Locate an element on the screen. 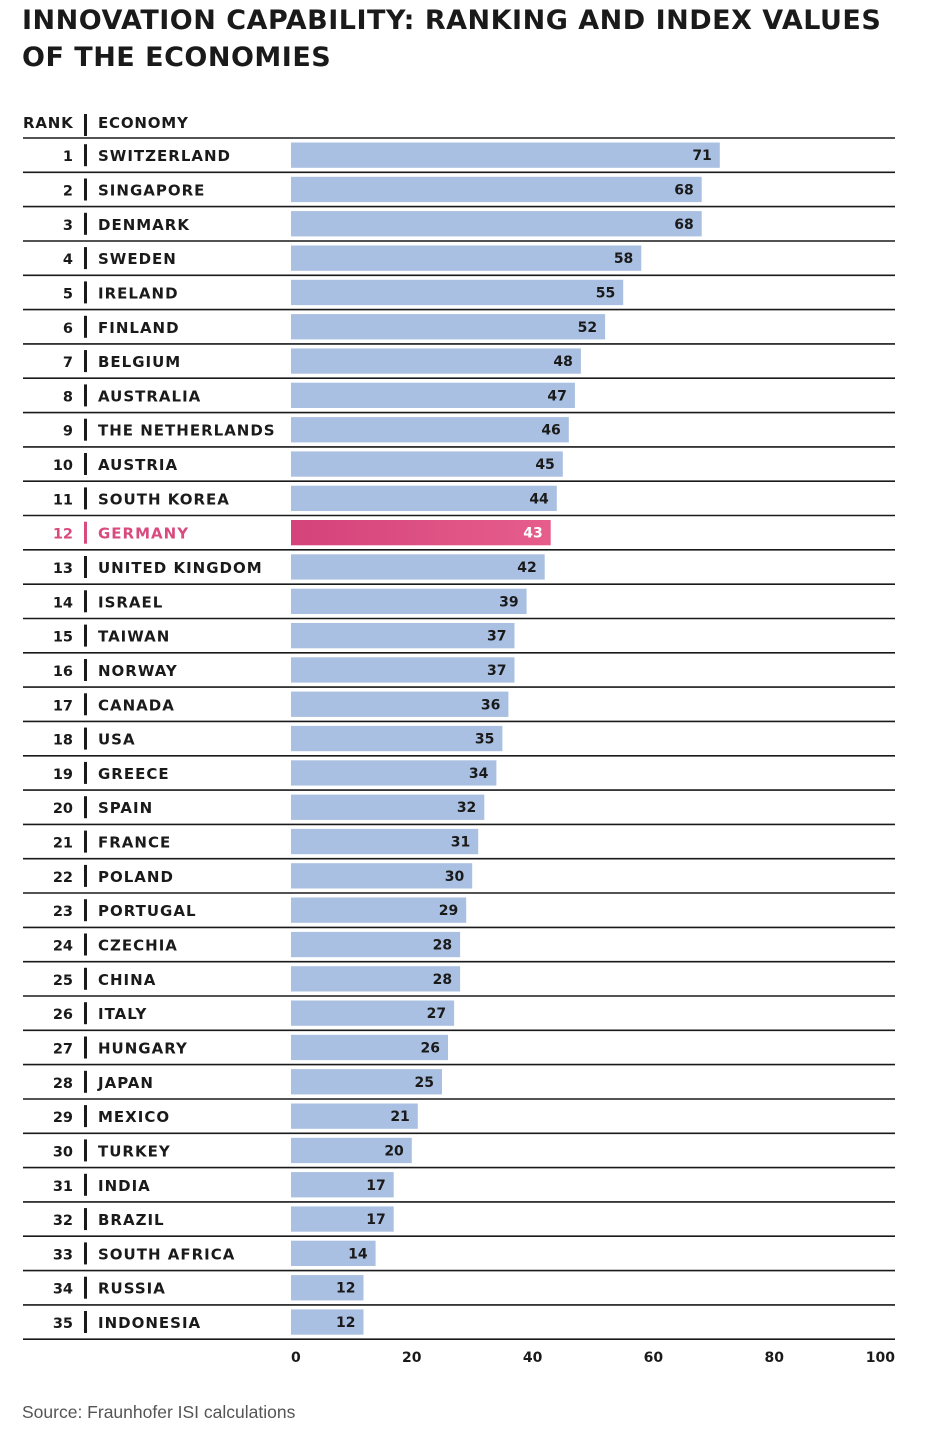 The image size is (946, 1434). rank-label: 2 is located at coordinates (68, 192).